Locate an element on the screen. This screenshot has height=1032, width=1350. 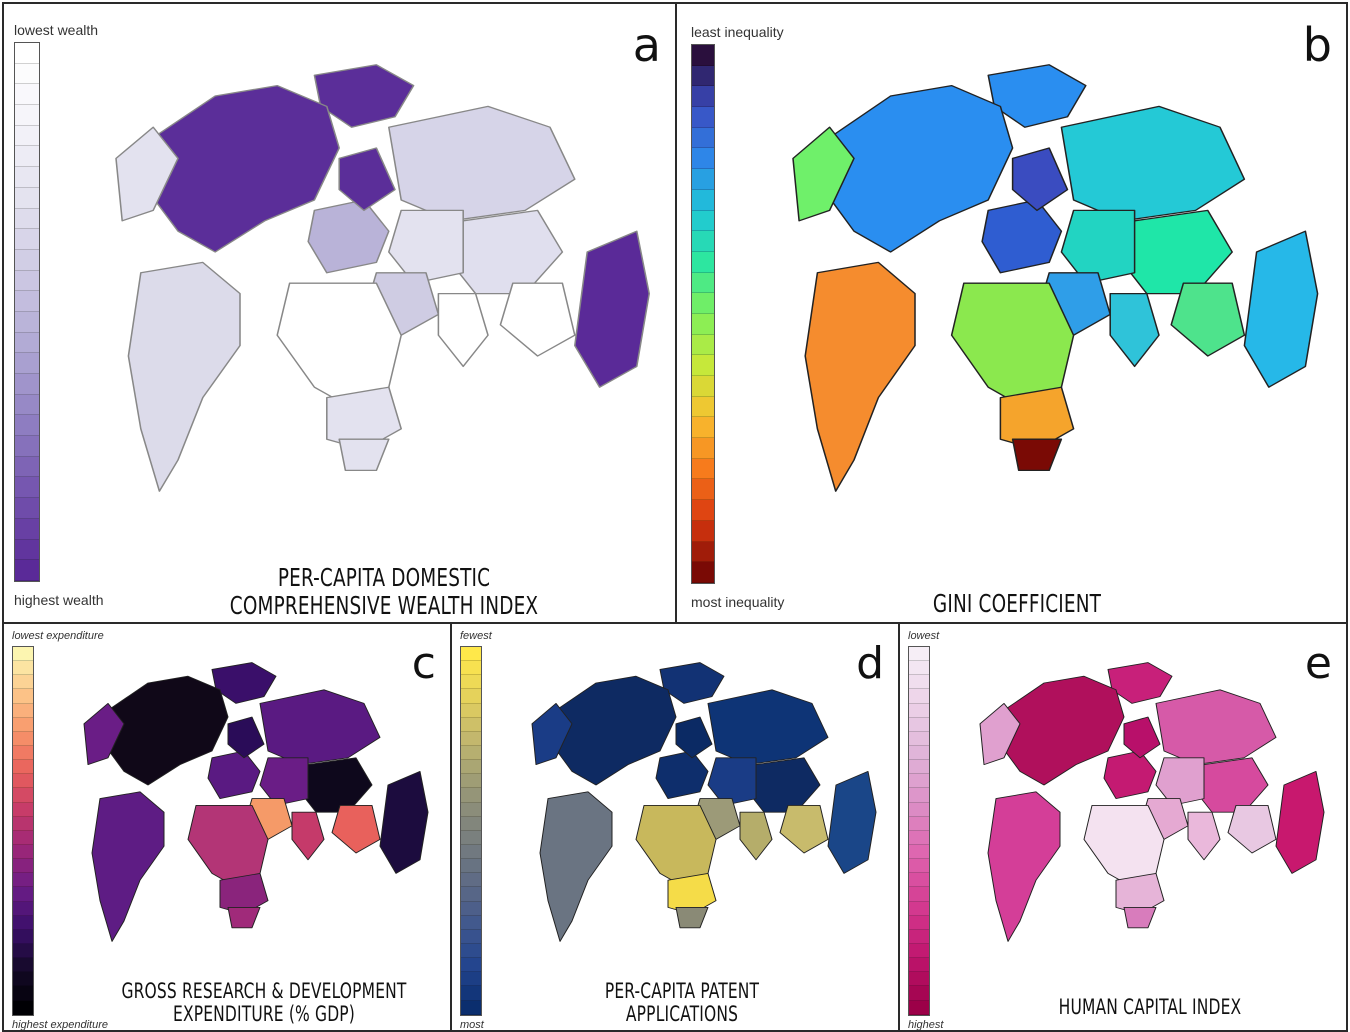
map-title: GINI COEFFICIENT is located at coordinates (1017, 604).